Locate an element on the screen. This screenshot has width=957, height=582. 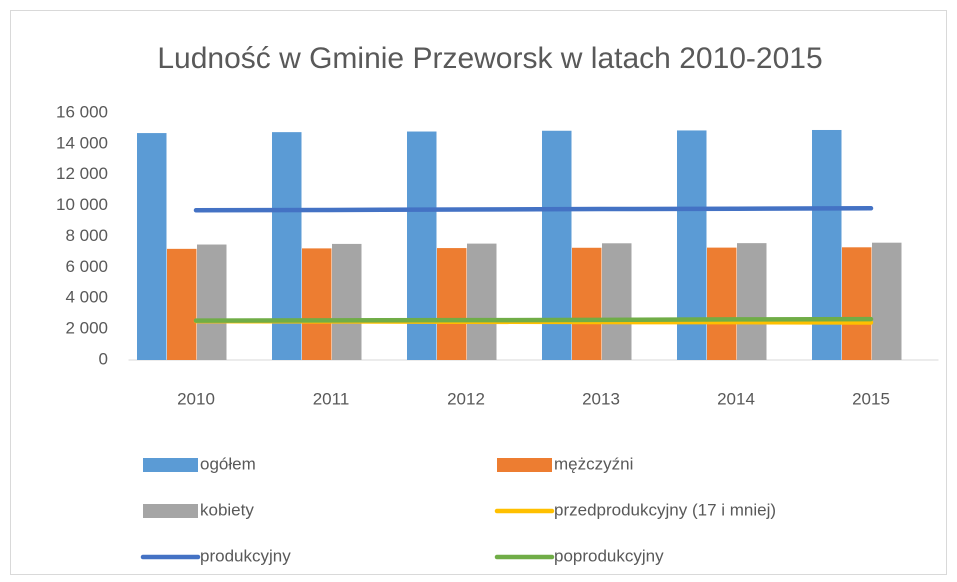
x-tick-label: 2013 is located at coordinates (601, 398).